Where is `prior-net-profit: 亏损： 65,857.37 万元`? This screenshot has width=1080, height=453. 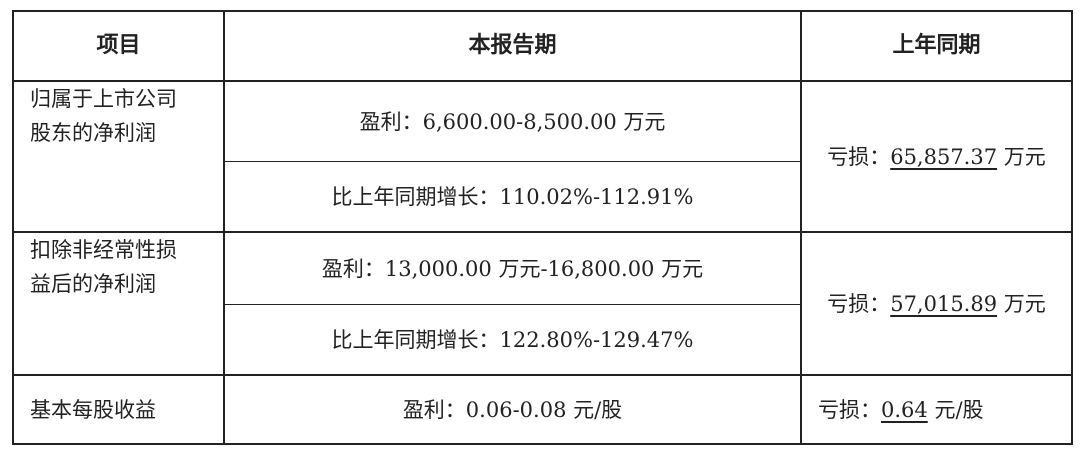 prior-net-profit: 亏损： 65,857.37 万元 is located at coordinates (936, 156).